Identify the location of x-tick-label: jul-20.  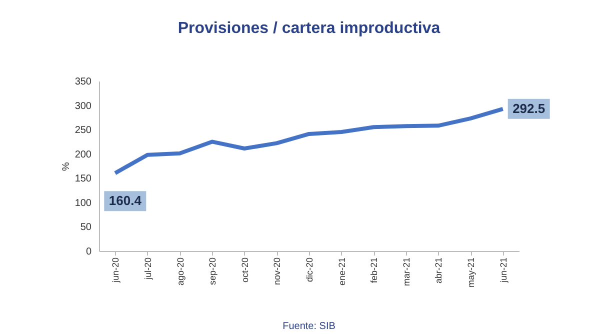
(147, 269).